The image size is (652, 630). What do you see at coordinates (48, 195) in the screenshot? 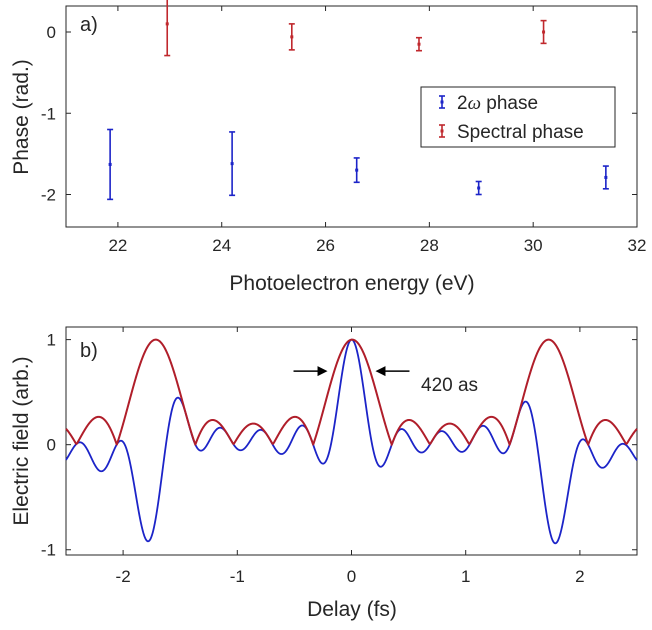
I see `panel-a-y-tick-label: -2` at bounding box center [48, 195].